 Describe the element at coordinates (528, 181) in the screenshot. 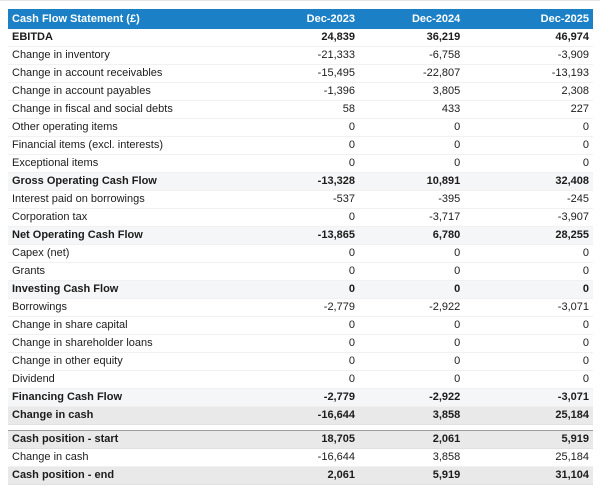

I see `row-value: 32,408` at that location.